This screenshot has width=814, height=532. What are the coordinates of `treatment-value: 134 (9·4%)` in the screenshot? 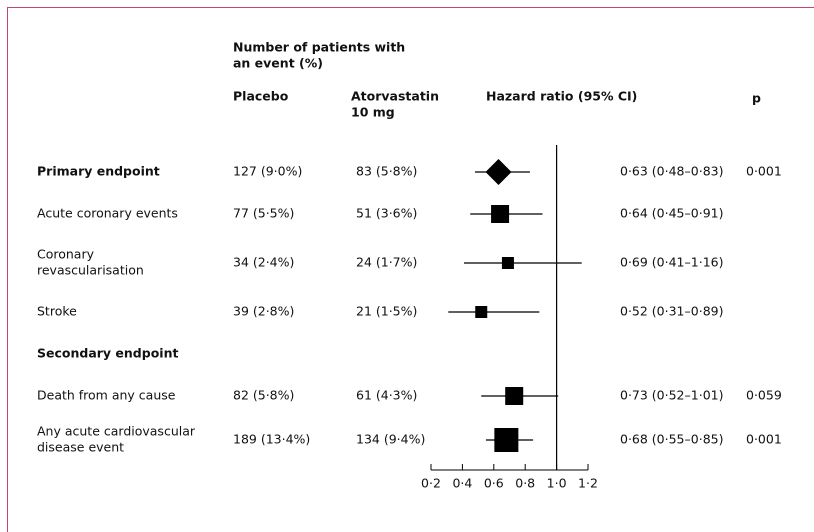 It's located at (390, 439).